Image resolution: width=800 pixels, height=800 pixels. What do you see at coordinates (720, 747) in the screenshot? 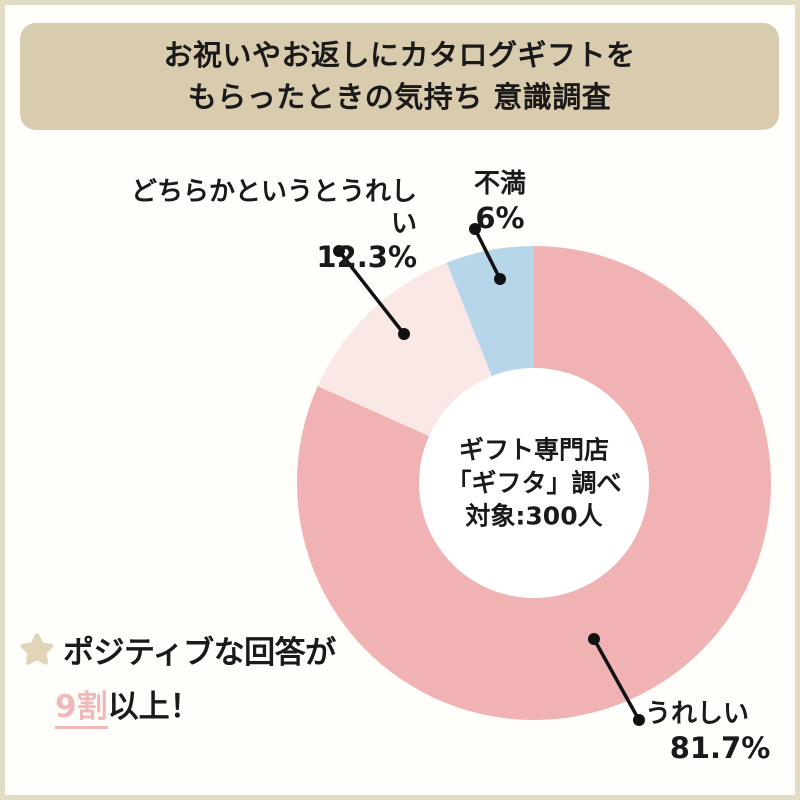
I see `slice-label-happy-value: 81.7%` at bounding box center [720, 747].